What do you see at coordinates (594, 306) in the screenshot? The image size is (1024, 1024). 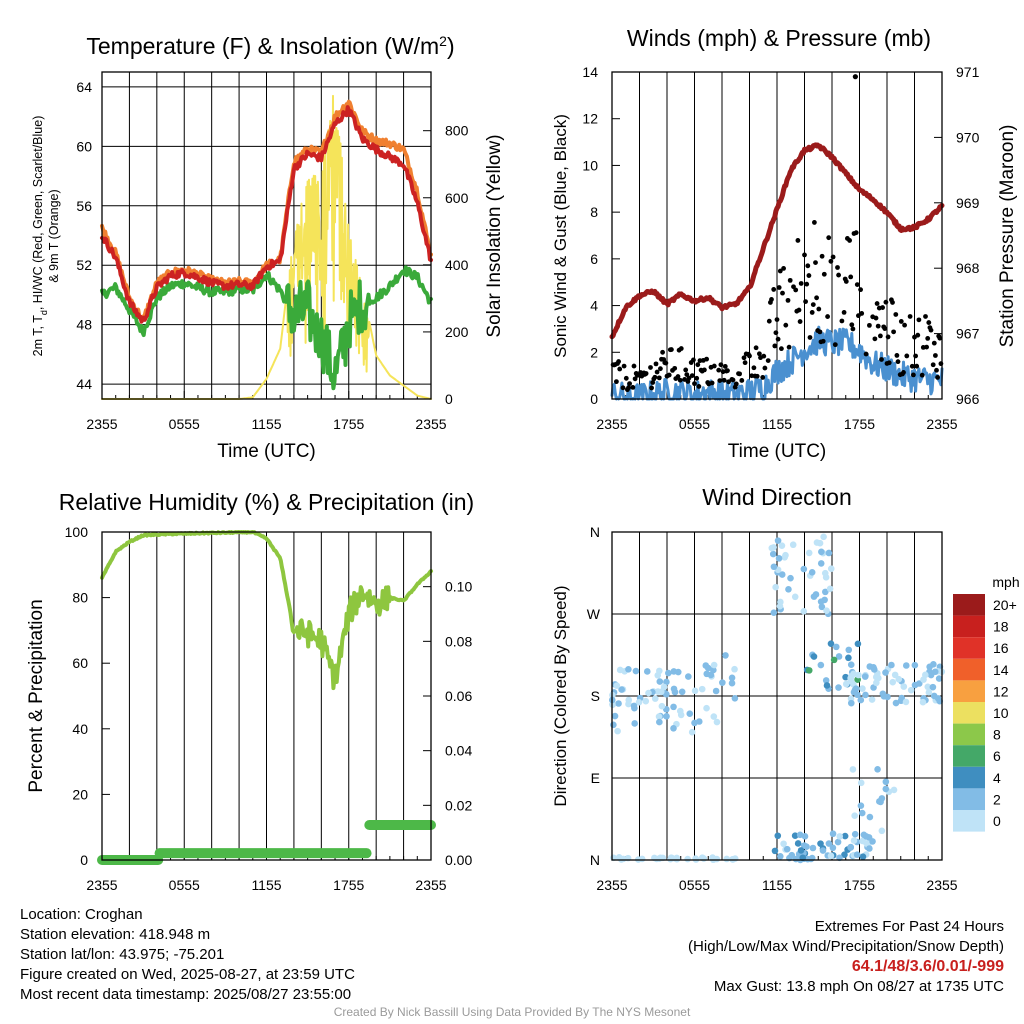 I see `wind-y-tick: 4` at bounding box center [594, 306].